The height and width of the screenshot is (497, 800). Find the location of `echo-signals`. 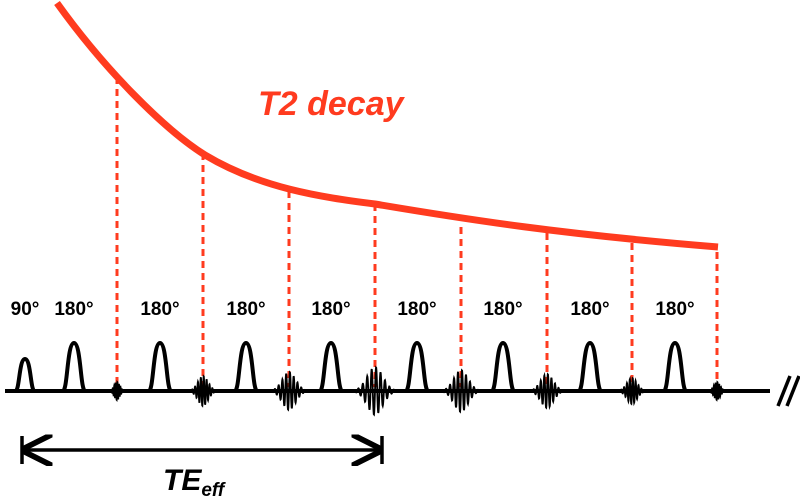

echo-signals is located at coordinates (417, 391).